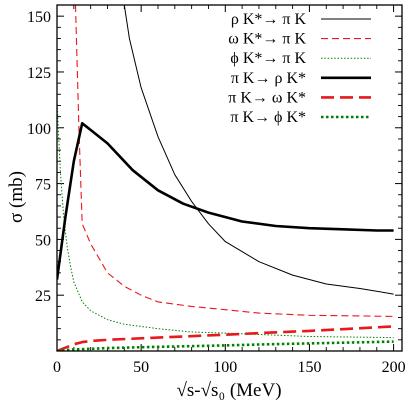 The height and width of the screenshot is (407, 407). I want to click on legend-label: ϕ K*→ π K, so click(268, 58).